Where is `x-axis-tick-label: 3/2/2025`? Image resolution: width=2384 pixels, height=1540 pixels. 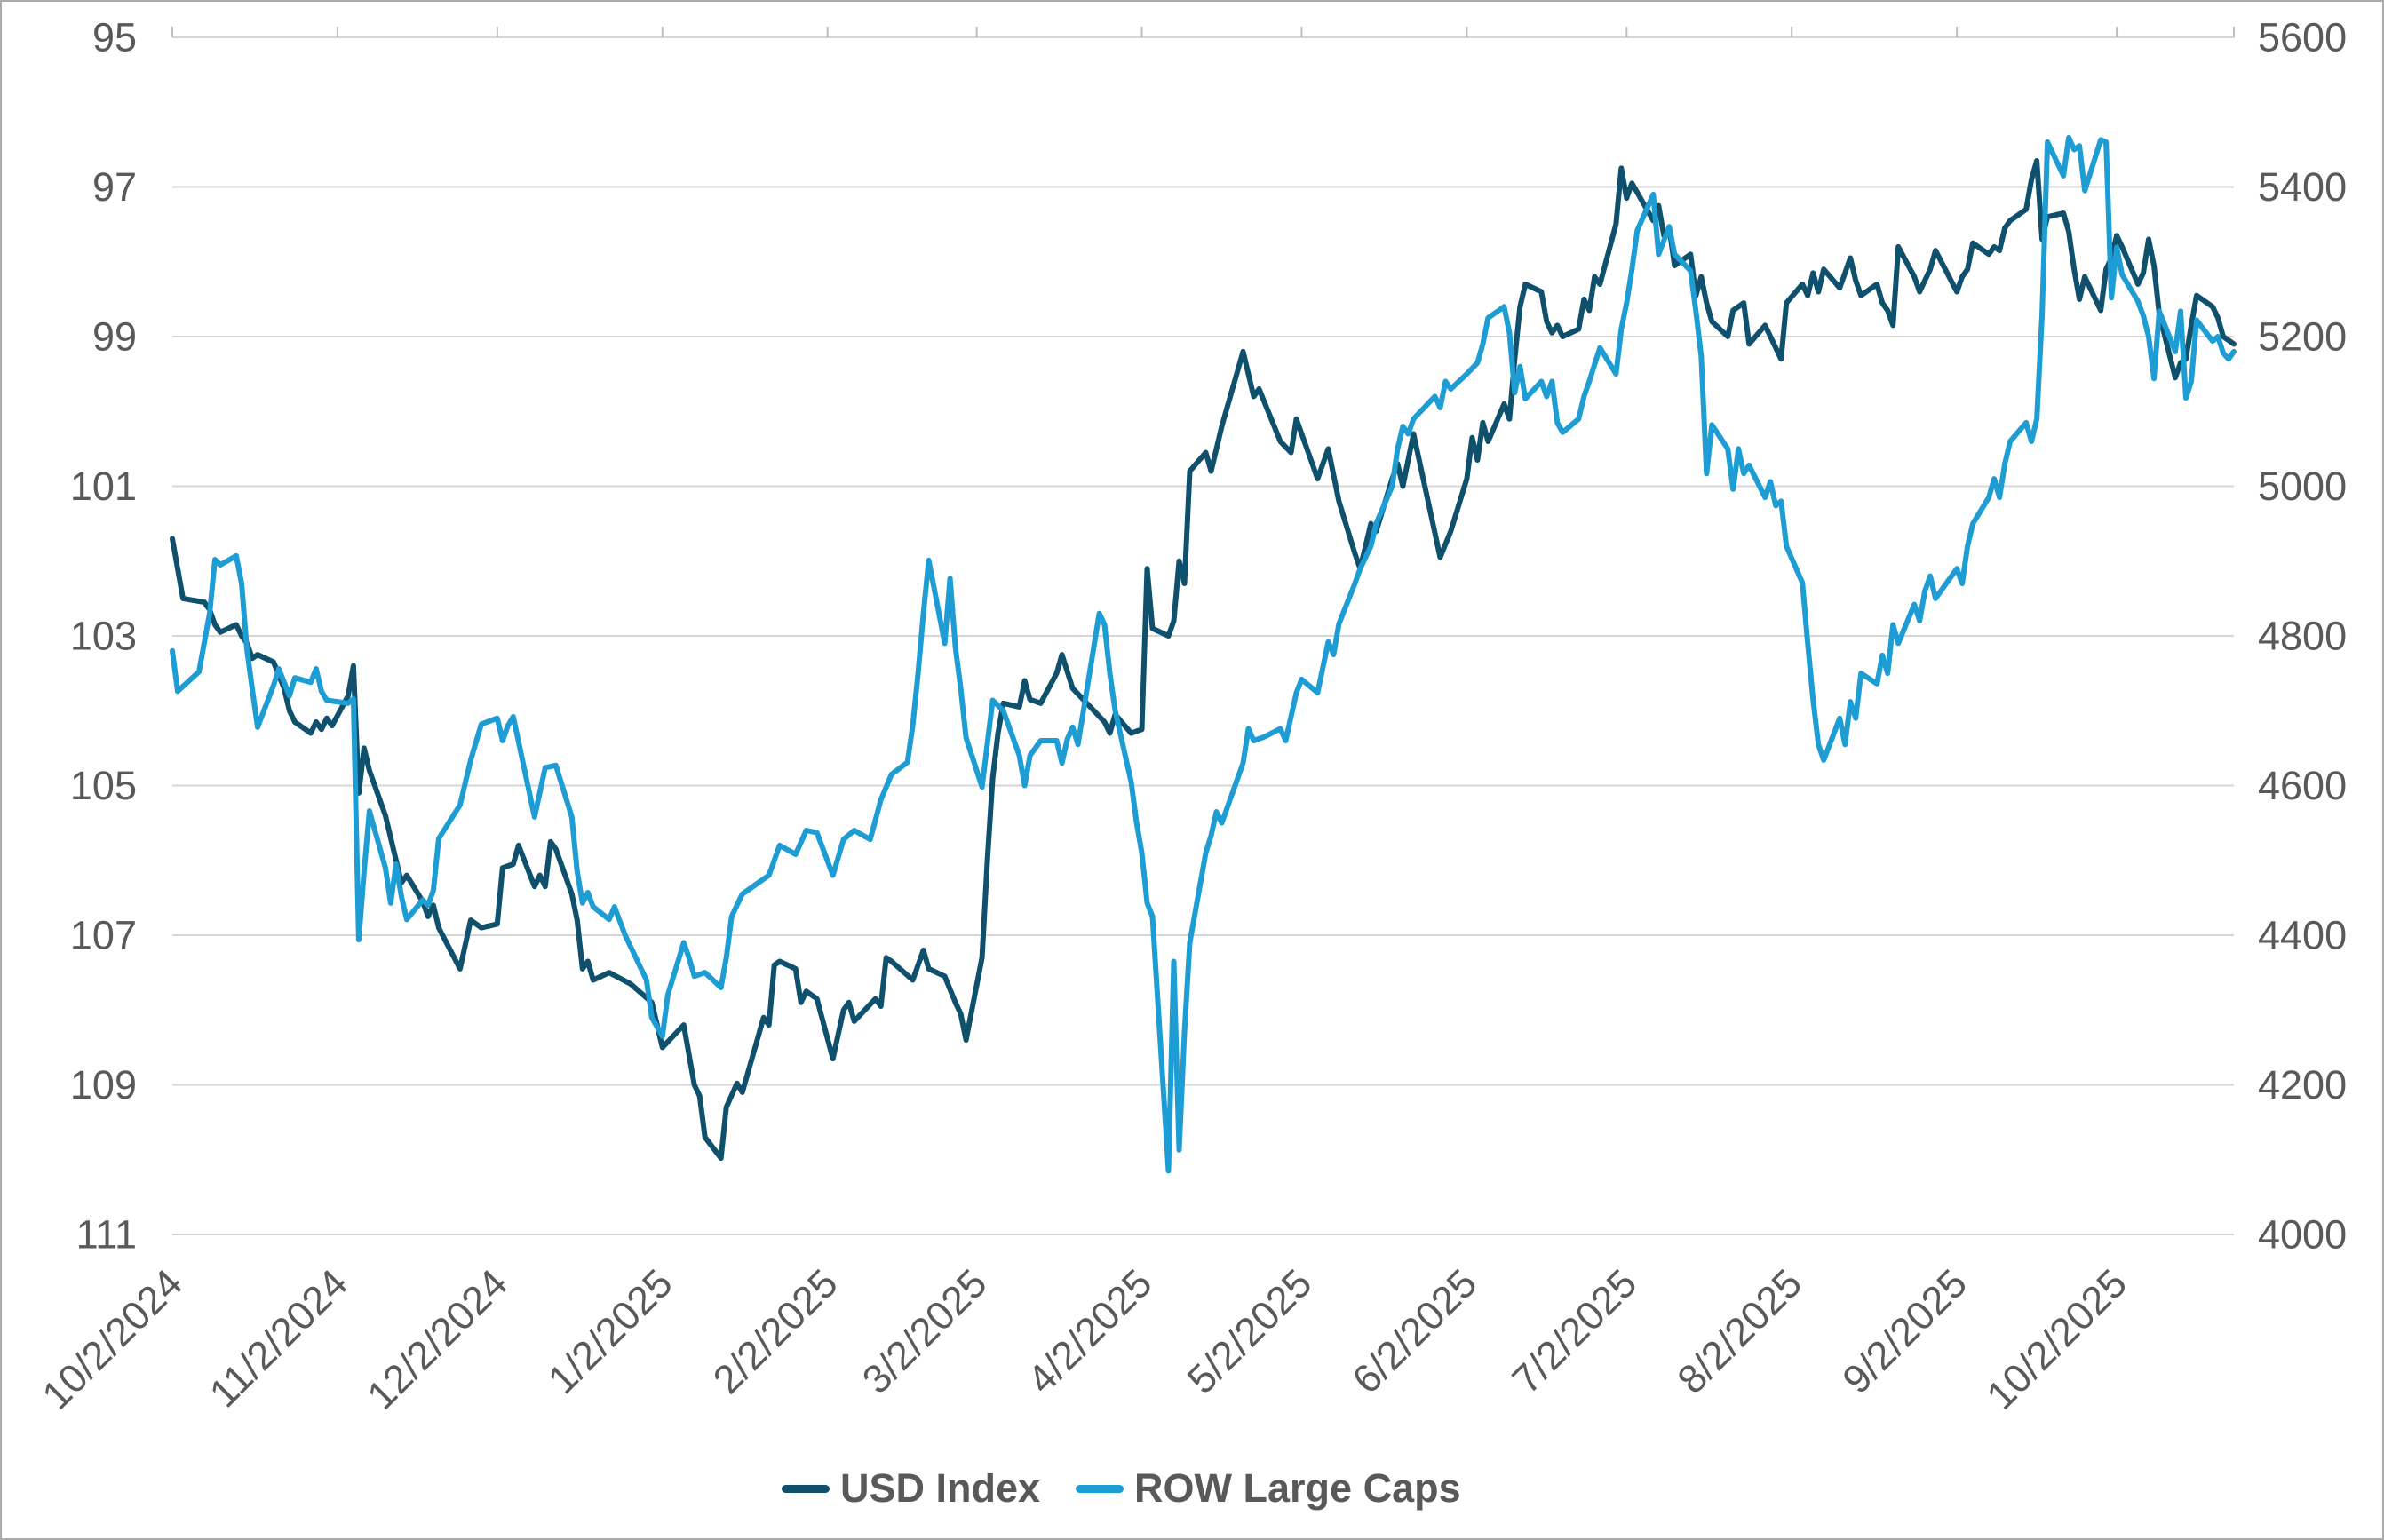
x-axis-tick-label: 3/2/2025 is located at coordinates (925, 1331).